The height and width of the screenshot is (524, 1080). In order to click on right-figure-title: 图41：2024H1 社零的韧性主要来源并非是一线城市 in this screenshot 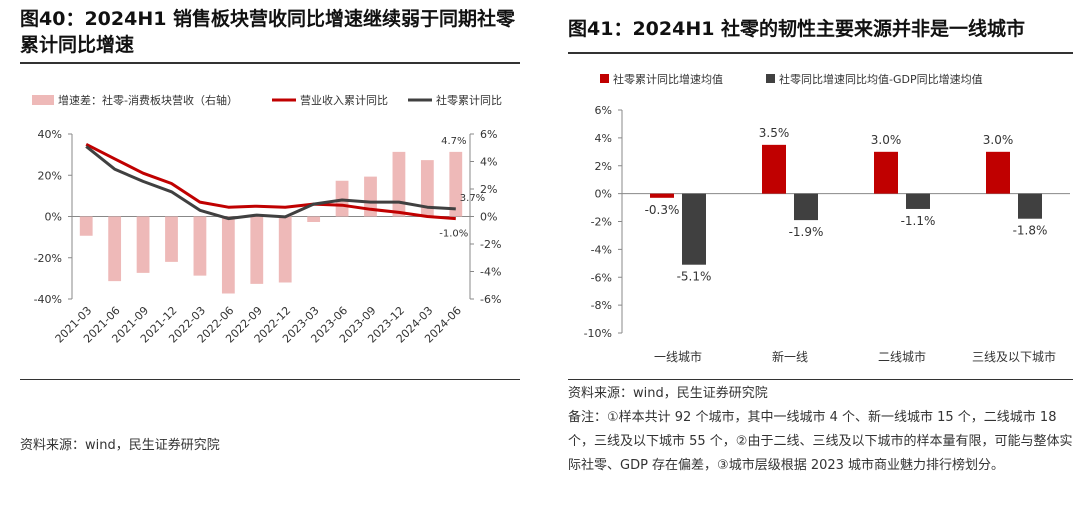, I will do `click(797, 29)`.